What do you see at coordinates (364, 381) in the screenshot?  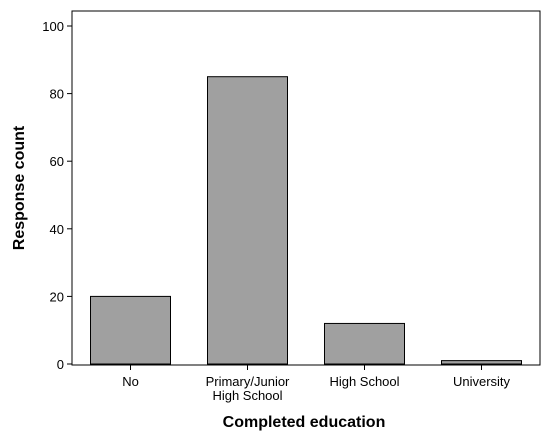 I see `x-tick-label: High School` at bounding box center [364, 381].